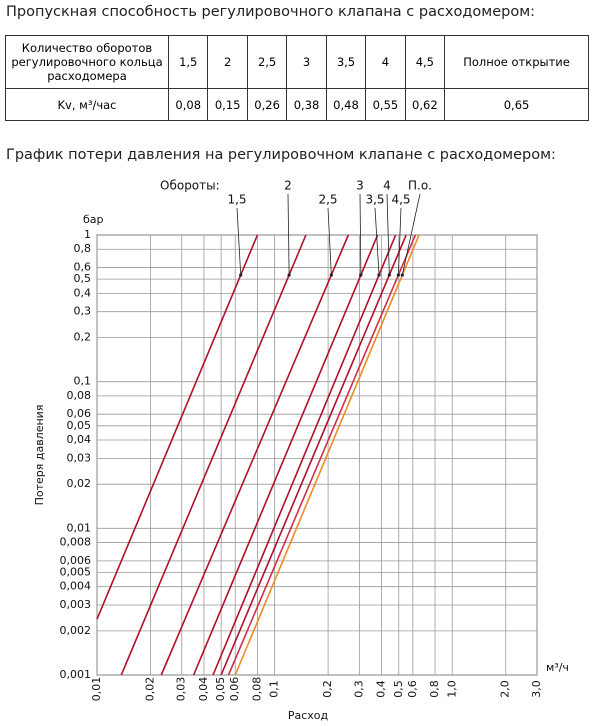  Describe the element at coordinates (76, 586) in the screenshot. I see `y-tick-label: 0,004` at that location.